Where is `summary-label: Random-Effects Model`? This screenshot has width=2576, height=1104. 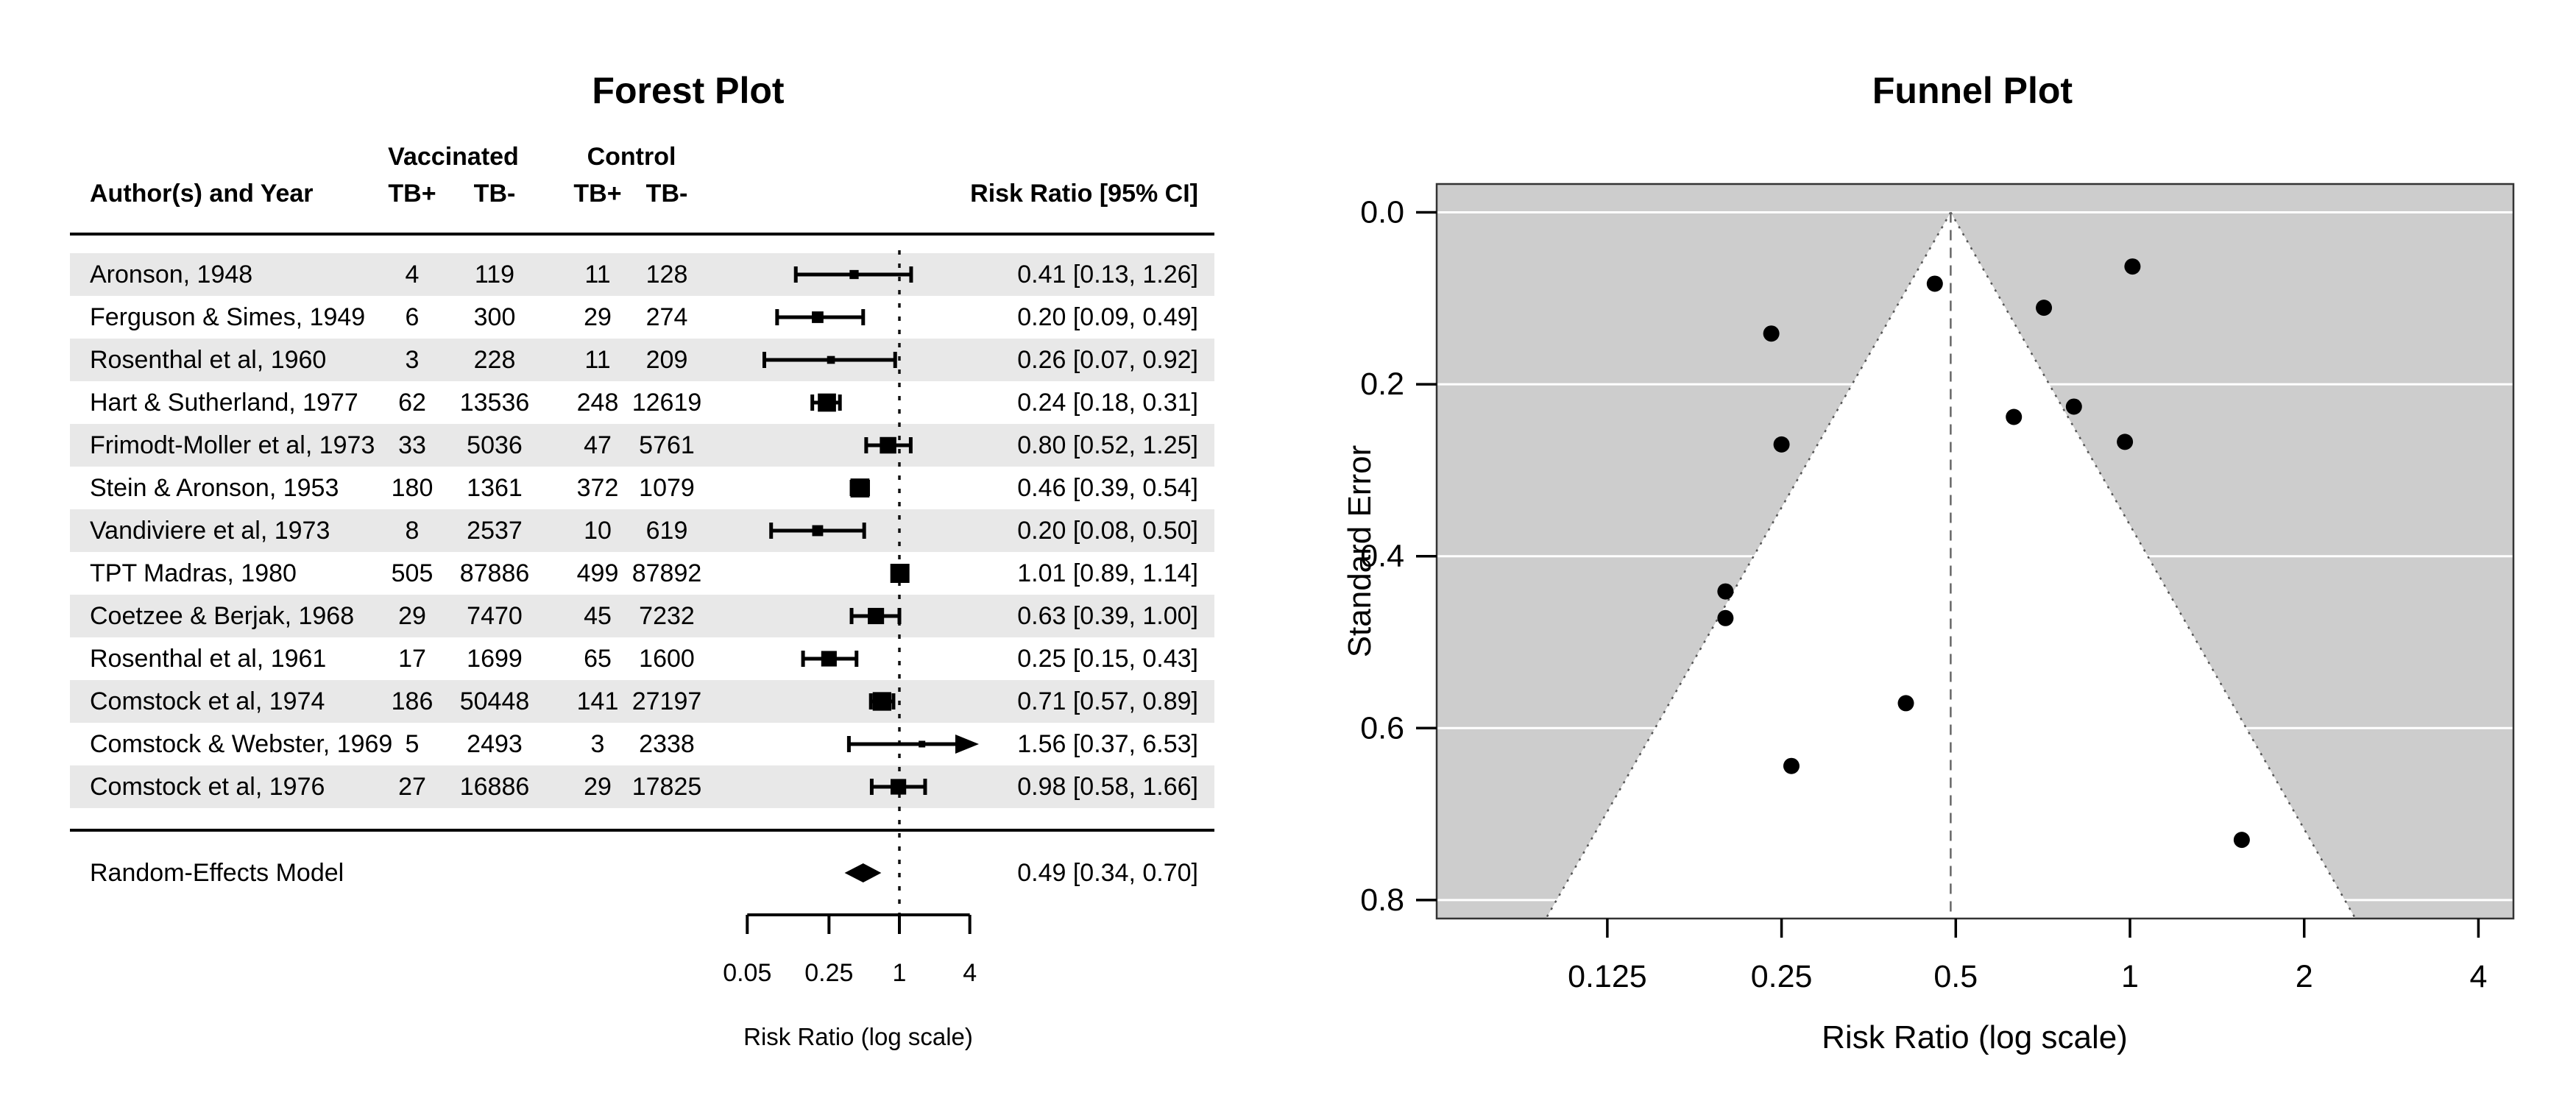
summary-label: Random-Effects Model is located at coordinates (217, 873).